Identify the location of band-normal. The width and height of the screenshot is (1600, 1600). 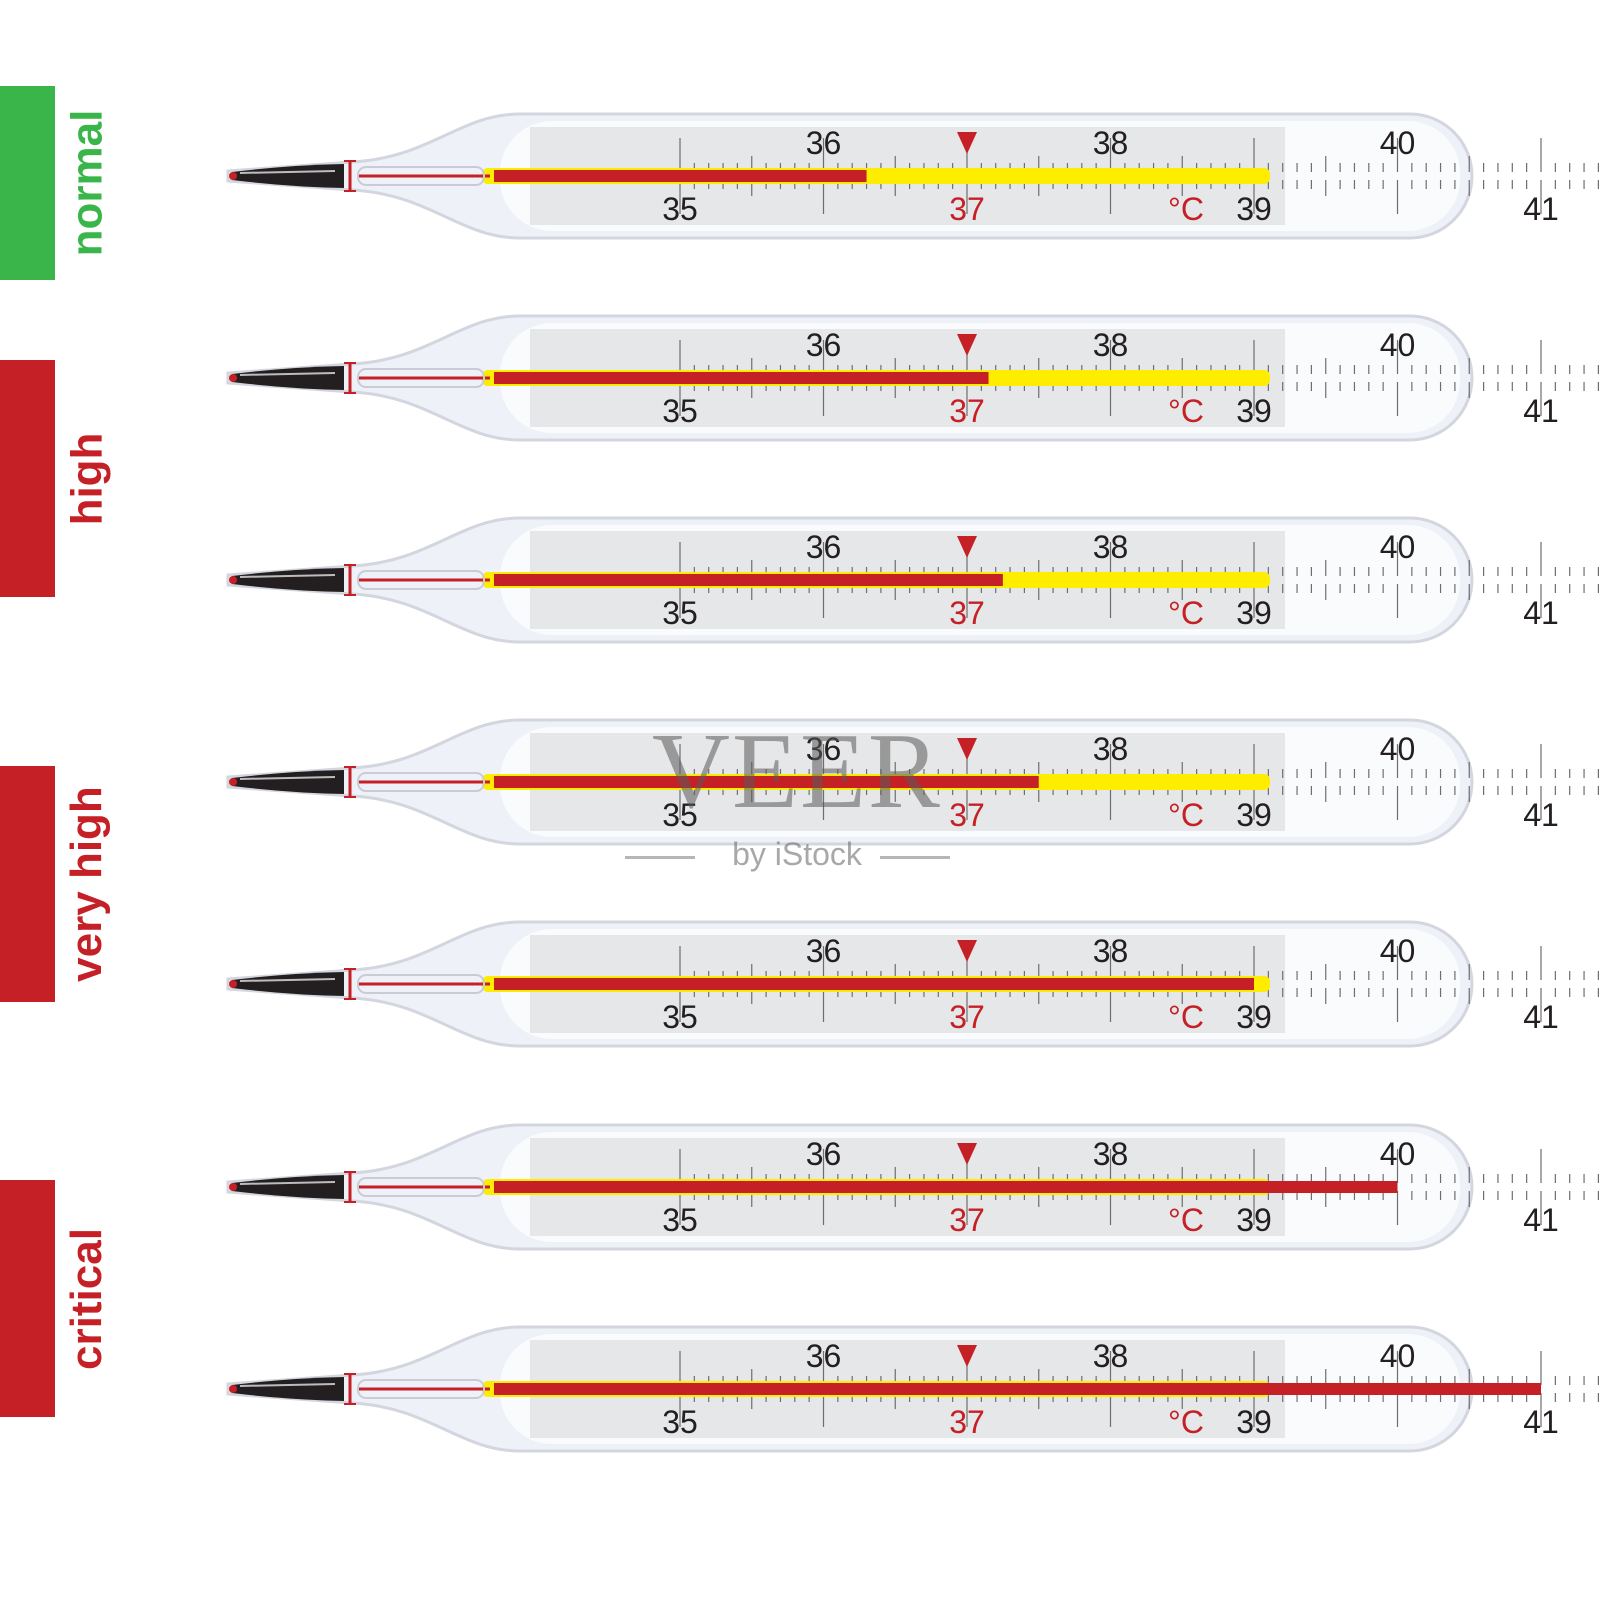
(27, 183).